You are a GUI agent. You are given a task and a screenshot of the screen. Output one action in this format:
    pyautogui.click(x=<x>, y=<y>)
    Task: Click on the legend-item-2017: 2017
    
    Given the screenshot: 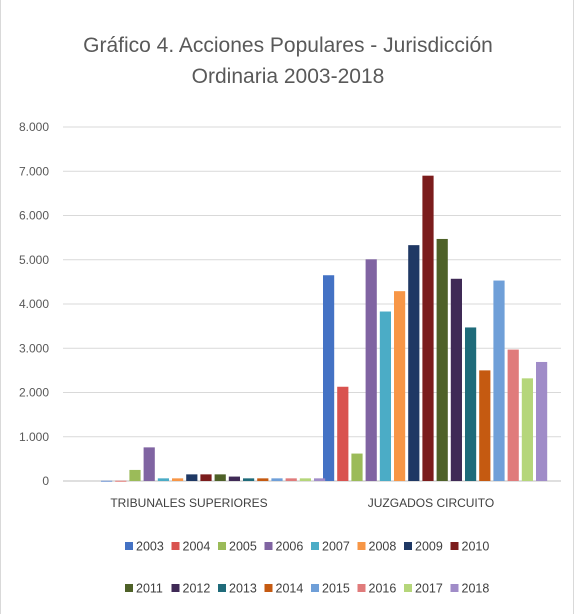 What is the action you would take?
    pyautogui.click(x=423, y=589)
    